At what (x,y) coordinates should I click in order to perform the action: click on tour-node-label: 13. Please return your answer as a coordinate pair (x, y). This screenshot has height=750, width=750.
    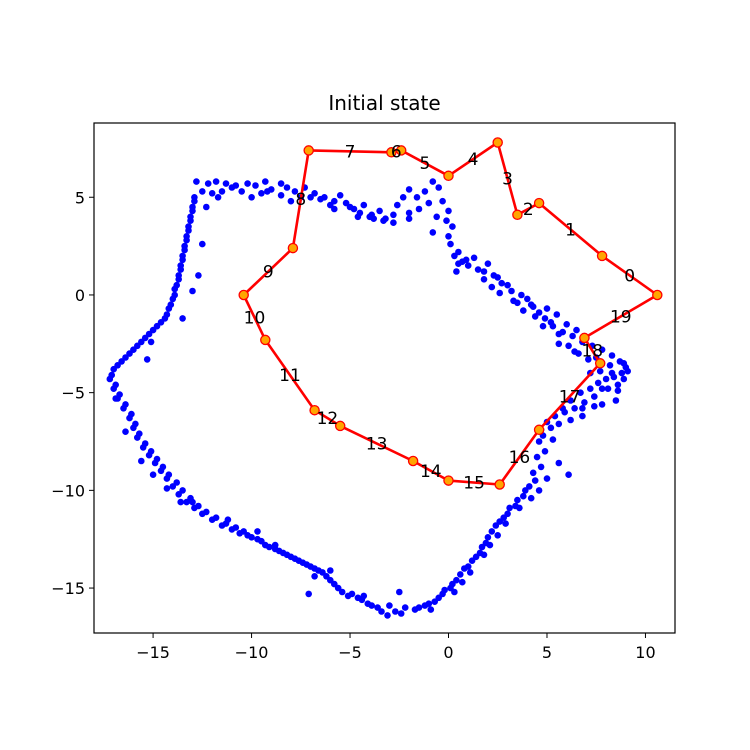
    Looking at the image, I should click on (377, 445).